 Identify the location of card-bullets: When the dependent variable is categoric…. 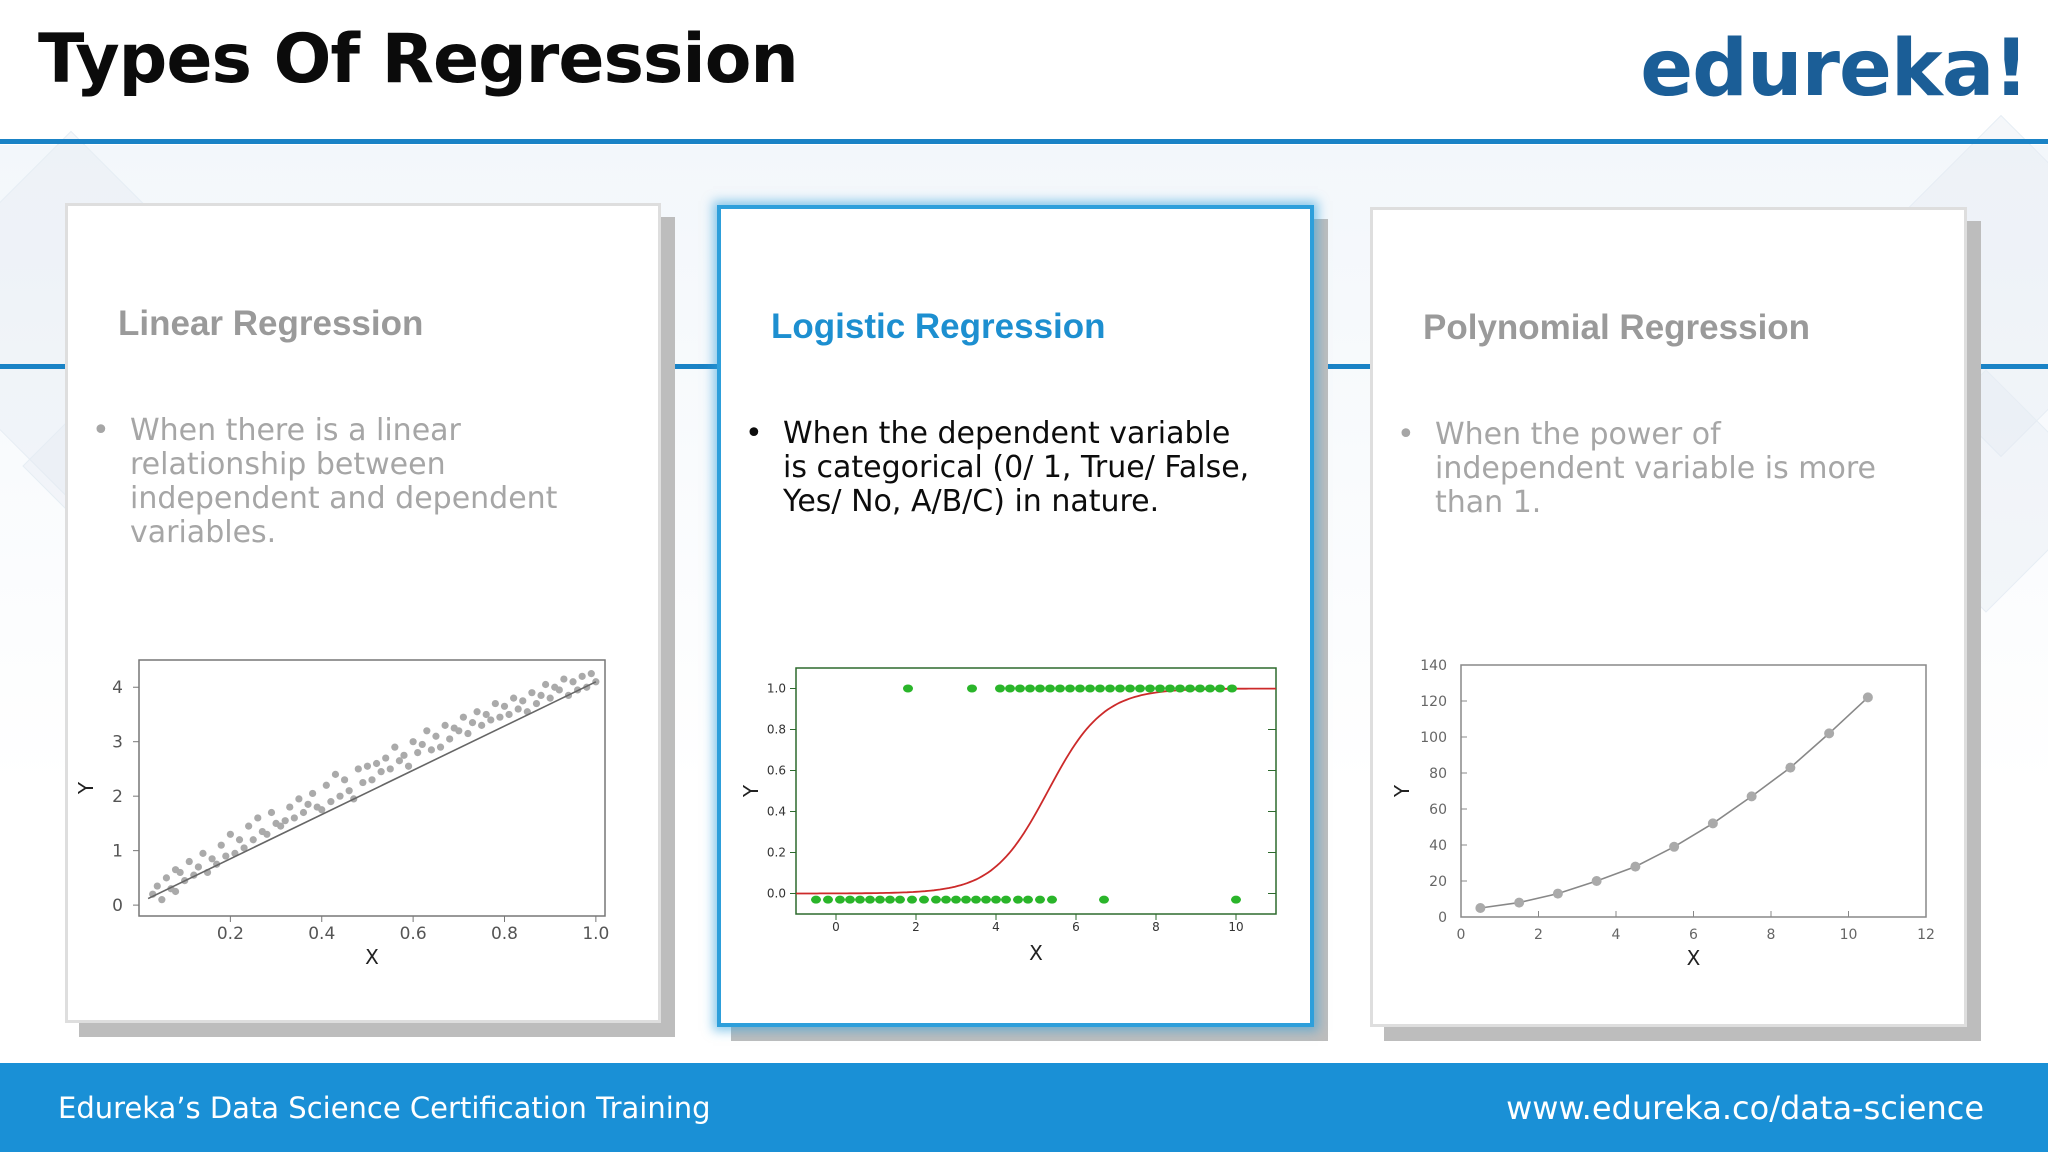
(999, 468).